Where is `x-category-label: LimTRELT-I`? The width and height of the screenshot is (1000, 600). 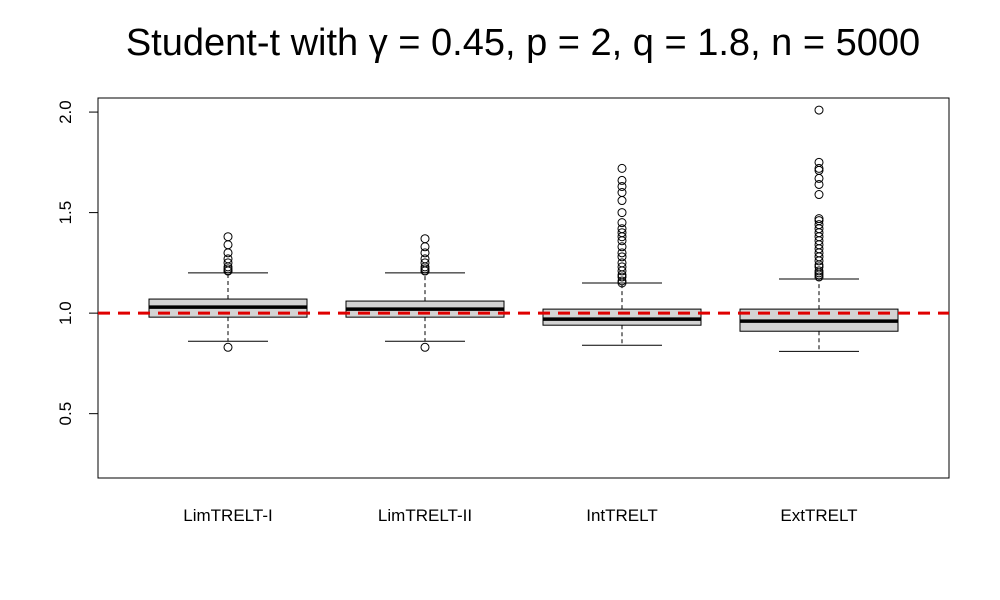 x-category-label: LimTRELT-I is located at coordinates (227, 515).